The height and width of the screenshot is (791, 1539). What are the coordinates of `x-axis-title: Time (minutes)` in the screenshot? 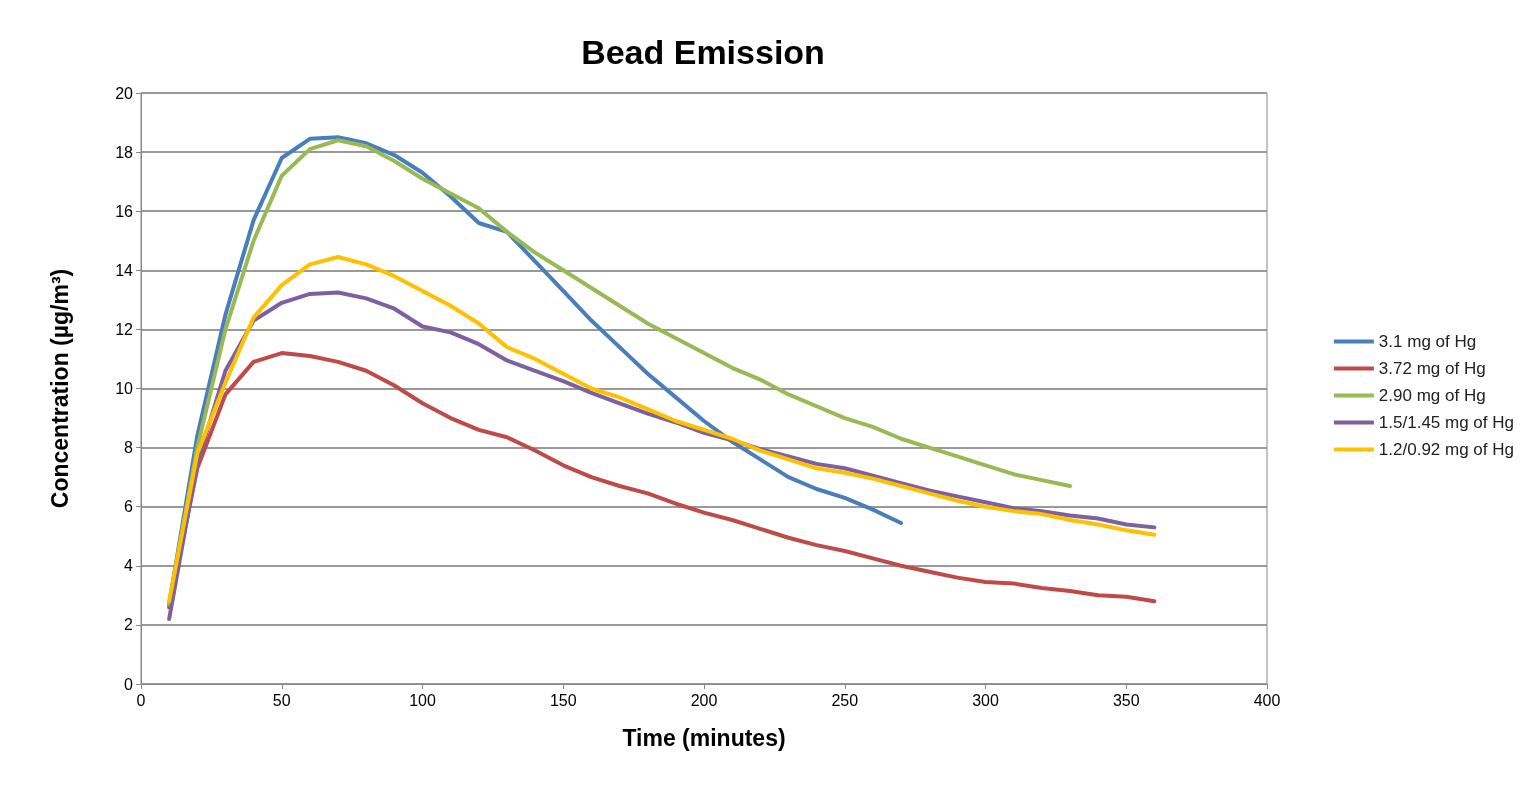 It's located at (704, 737).